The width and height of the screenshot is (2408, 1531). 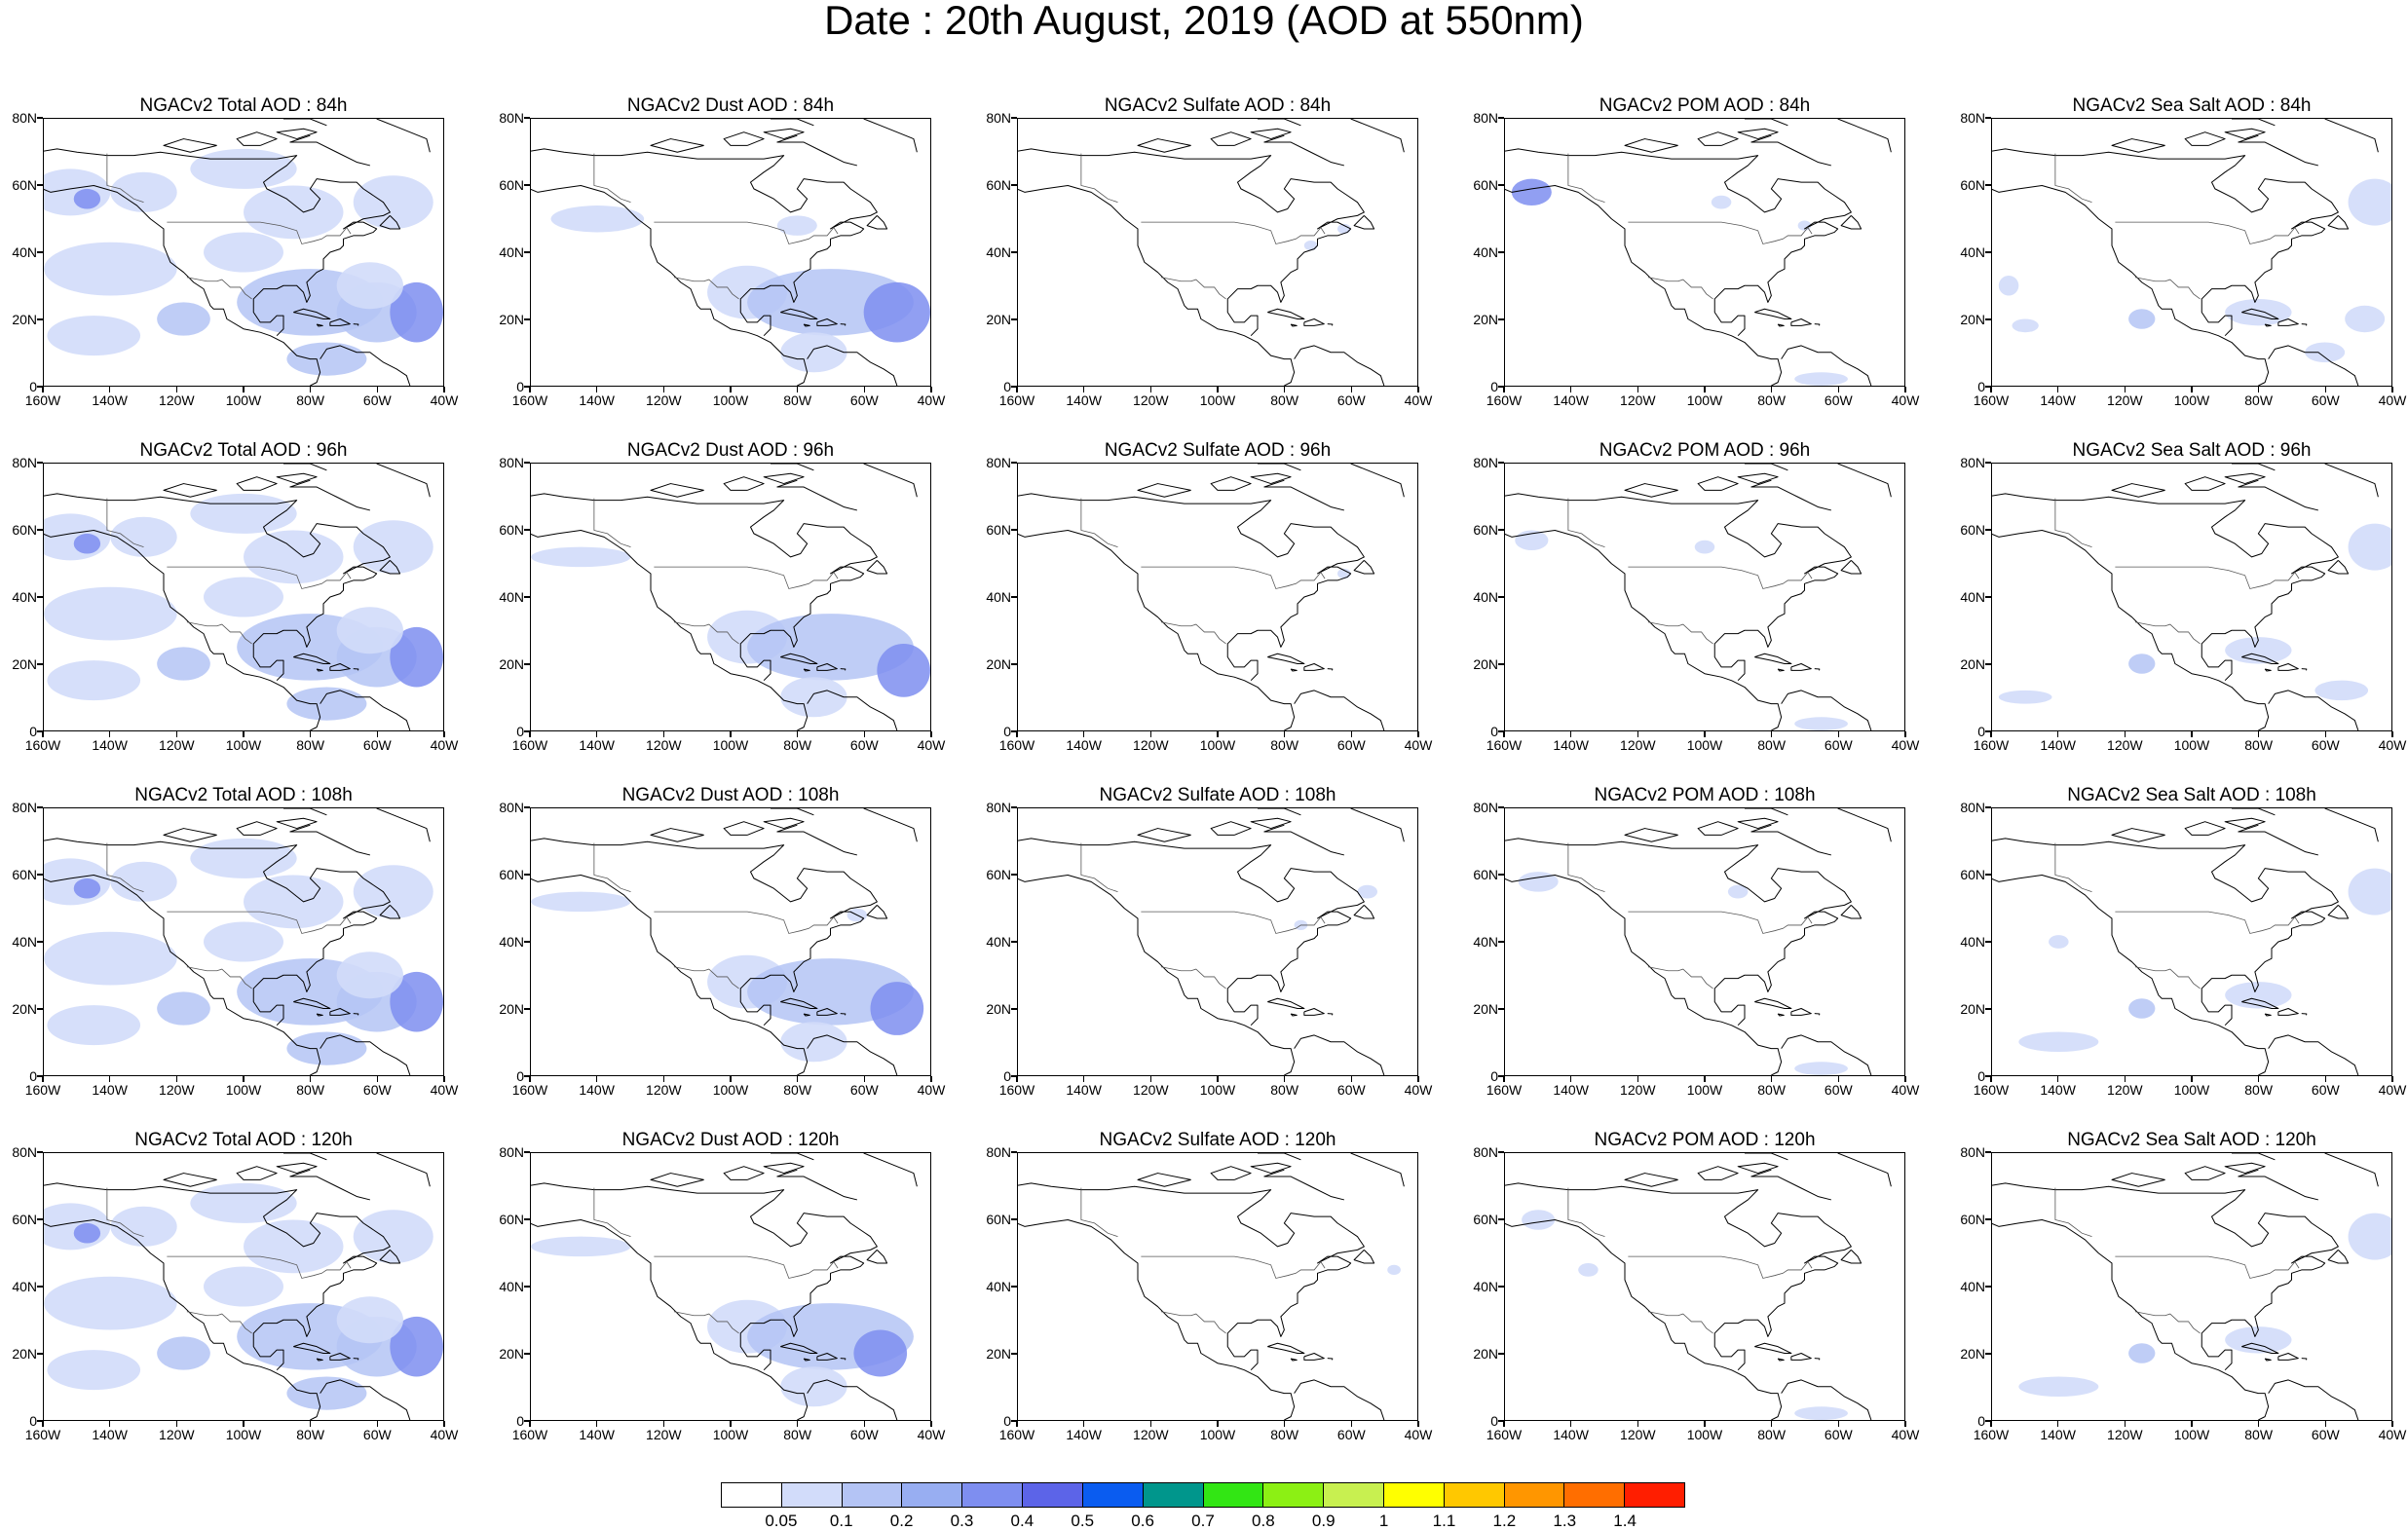 What do you see at coordinates (730, 253) in the screenshot?
I see `map-frame` at bounding box center [730, 253].